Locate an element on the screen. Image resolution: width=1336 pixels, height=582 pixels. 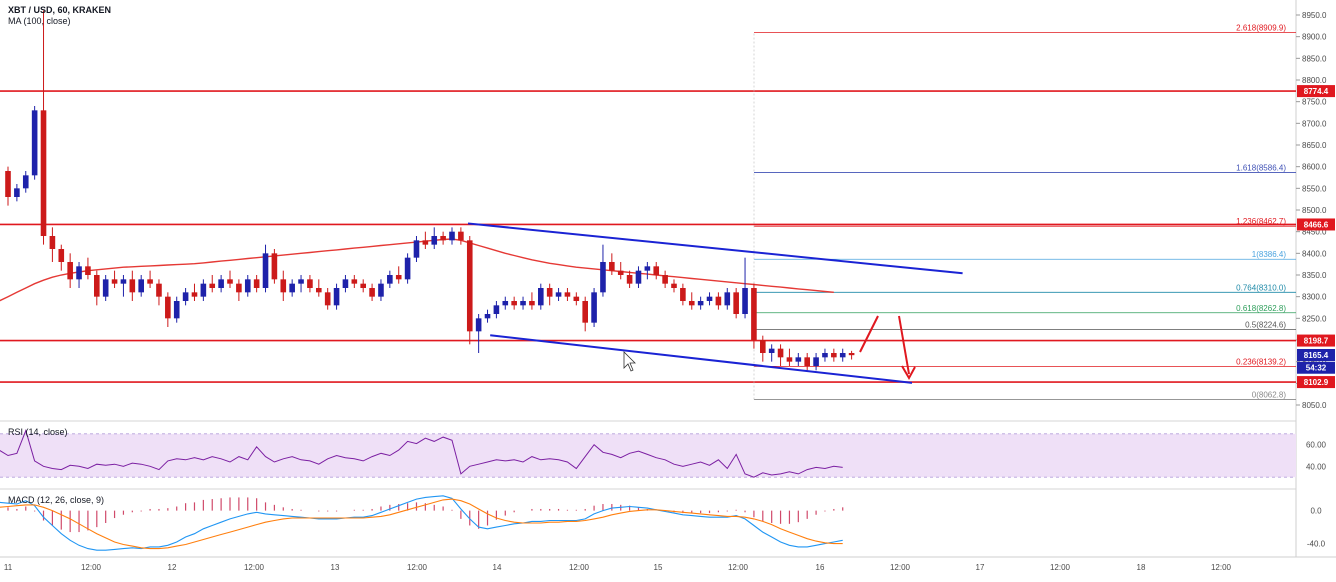
fib-level-label: 1.618(8586.4) is located at coordinates (1261, 168).